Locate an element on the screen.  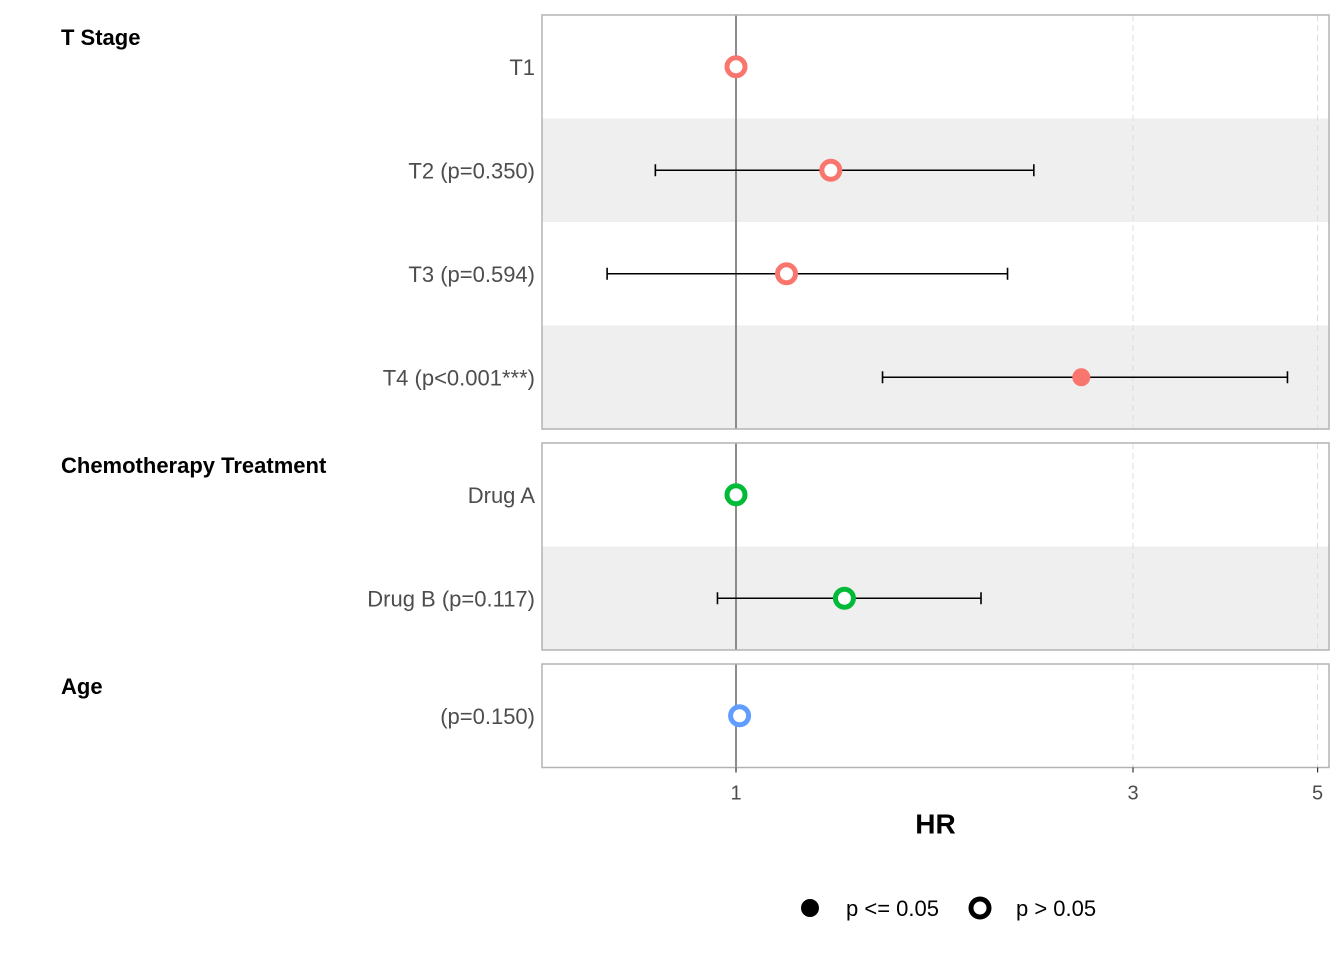
x-axis-title: HR is located at coordinates (935, 824).